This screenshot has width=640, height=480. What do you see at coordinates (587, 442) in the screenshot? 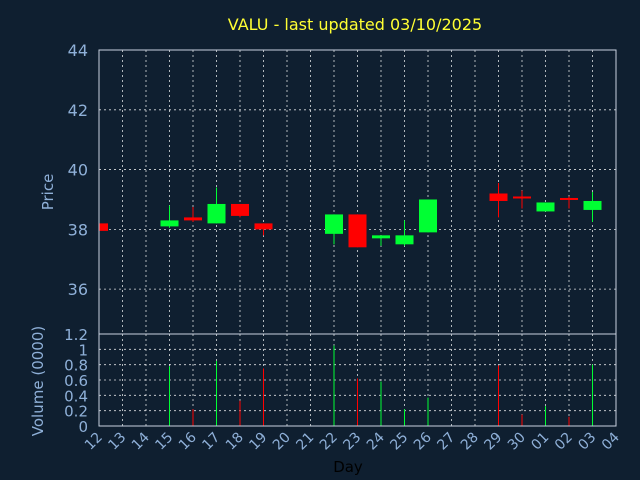
I see `x-tick-label: 03` at bounding box center [587, 442].